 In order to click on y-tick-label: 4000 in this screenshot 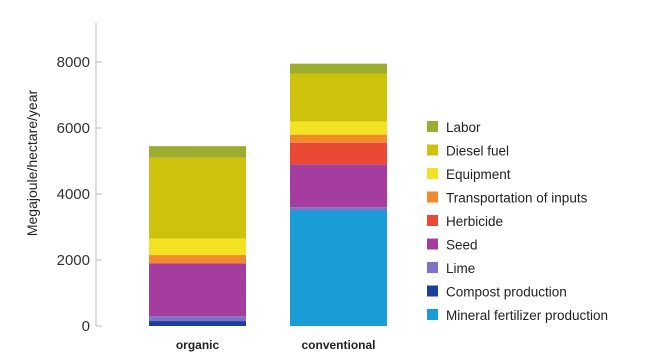, I will do `click(73, 194)`.